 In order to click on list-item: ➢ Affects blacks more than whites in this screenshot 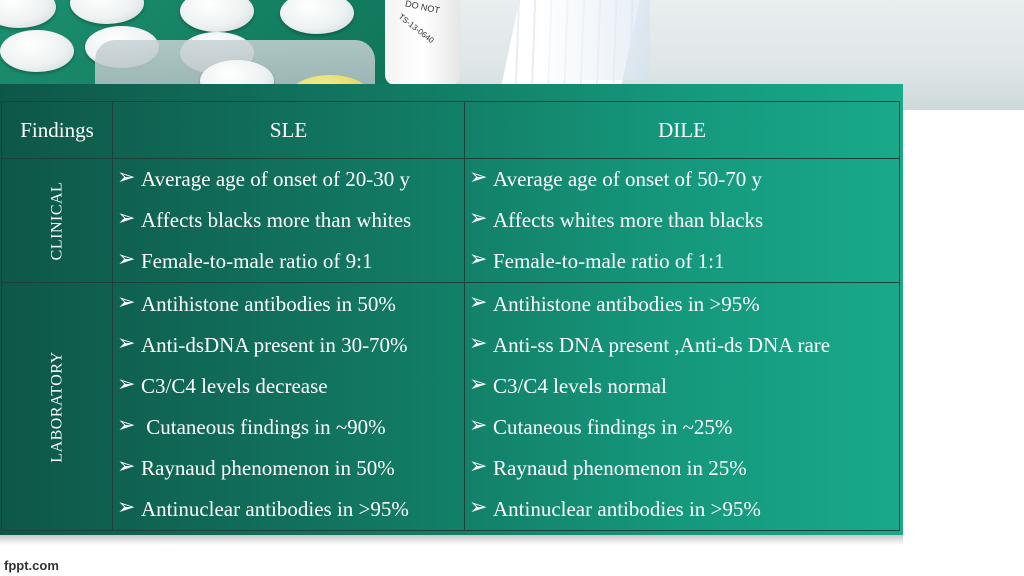, I will do `click(290, 220)`.